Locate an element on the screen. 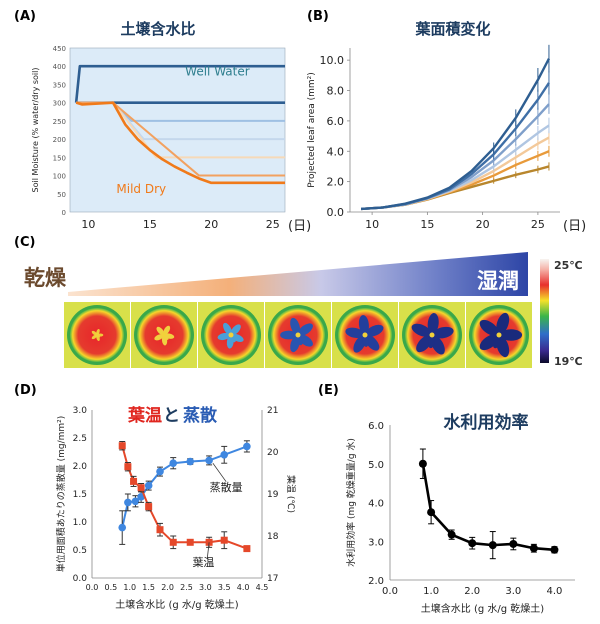  x-tick-label: 1.0 is located at coordinates (129, 587).